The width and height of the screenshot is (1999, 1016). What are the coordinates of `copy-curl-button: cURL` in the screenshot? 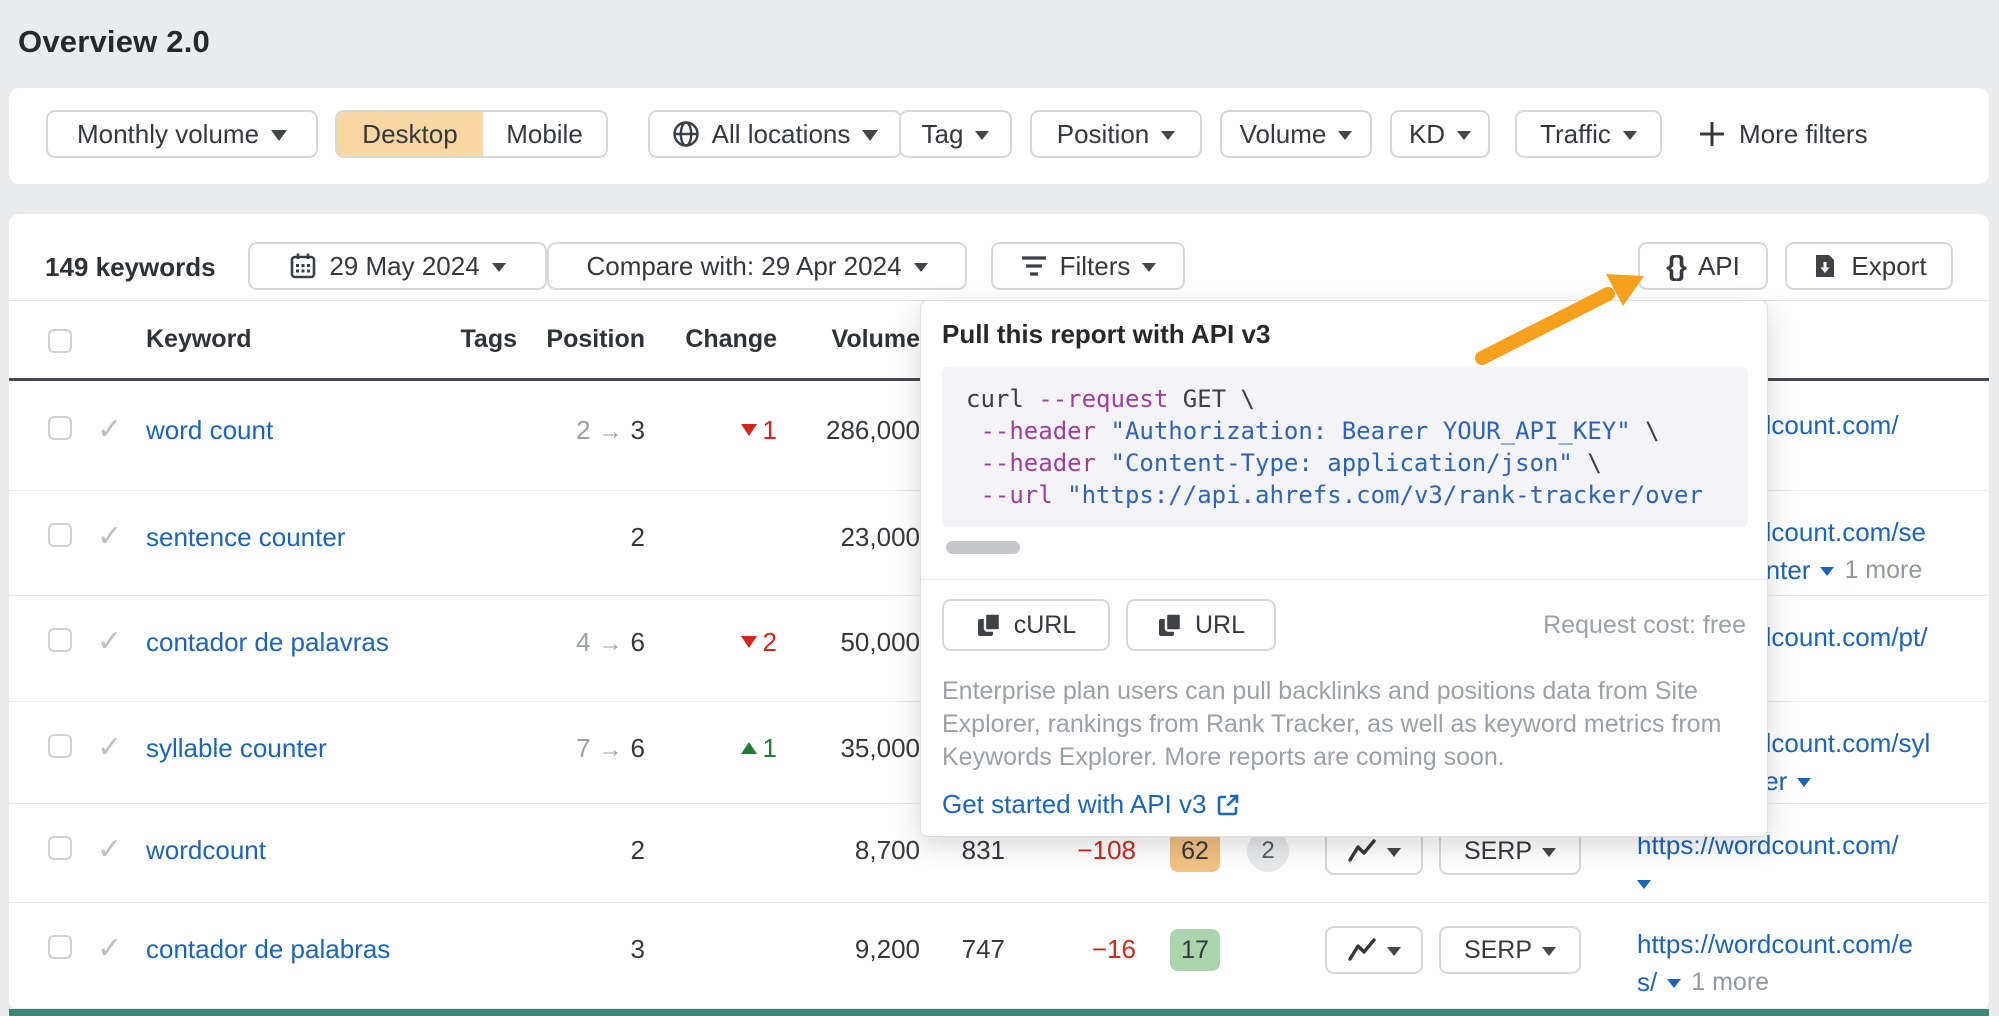 It's located at (1026, 625).